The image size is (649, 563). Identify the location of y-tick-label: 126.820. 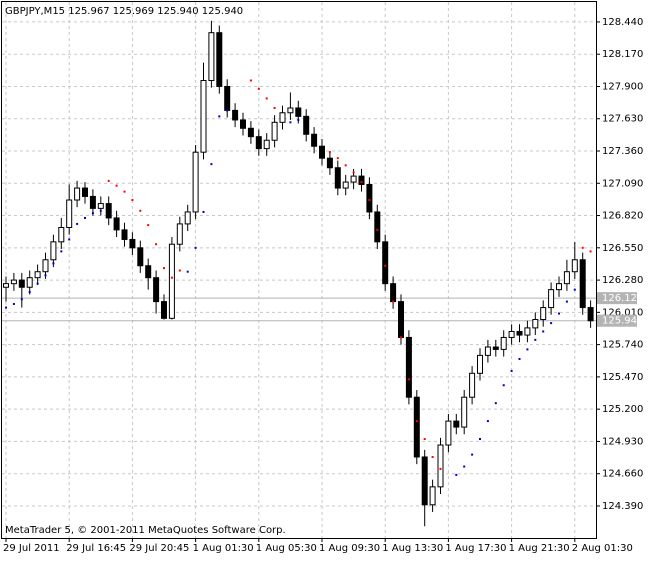
(622, 216).